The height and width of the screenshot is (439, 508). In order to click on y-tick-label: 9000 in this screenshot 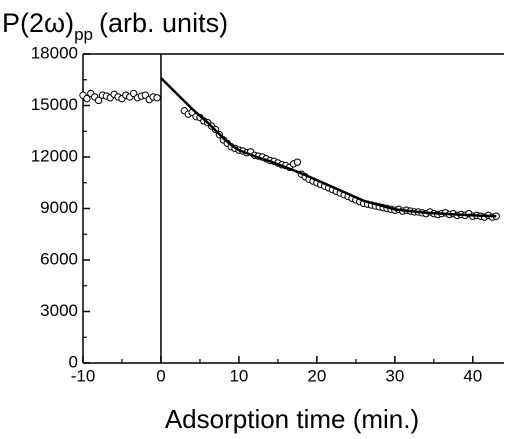, I will do `click(59, 207)`.